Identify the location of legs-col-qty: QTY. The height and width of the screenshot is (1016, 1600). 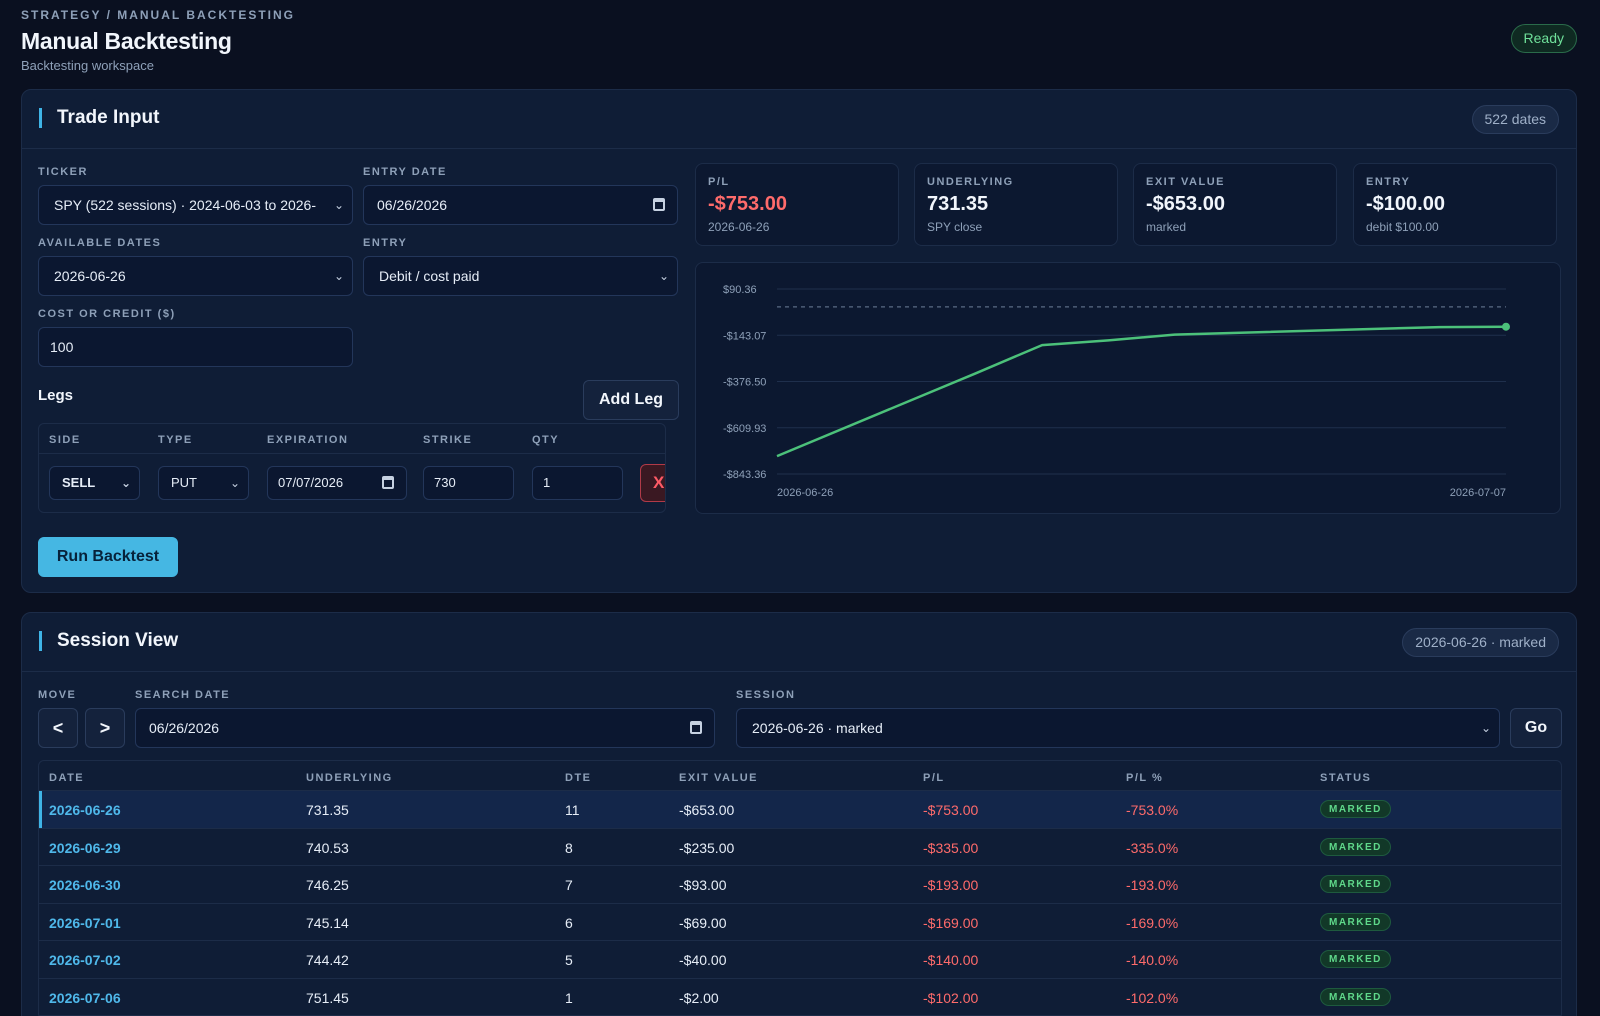
(546, 440).